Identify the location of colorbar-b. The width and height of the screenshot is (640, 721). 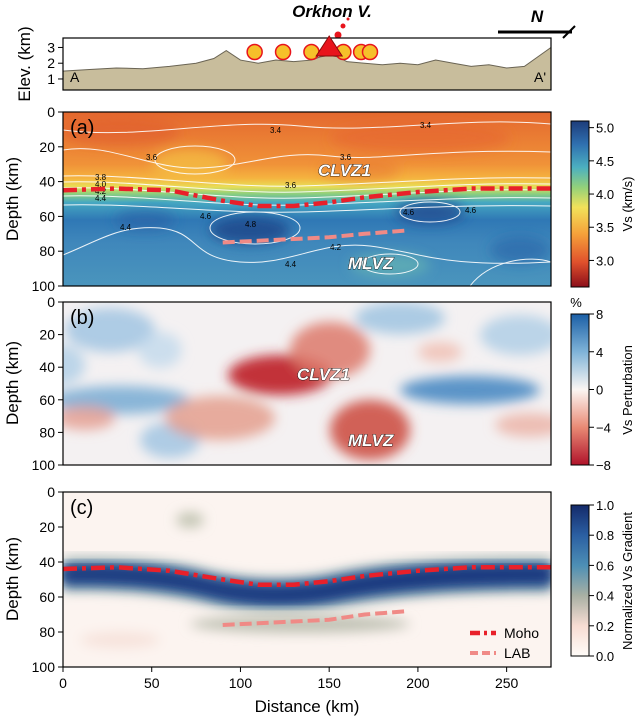
(580, 389).